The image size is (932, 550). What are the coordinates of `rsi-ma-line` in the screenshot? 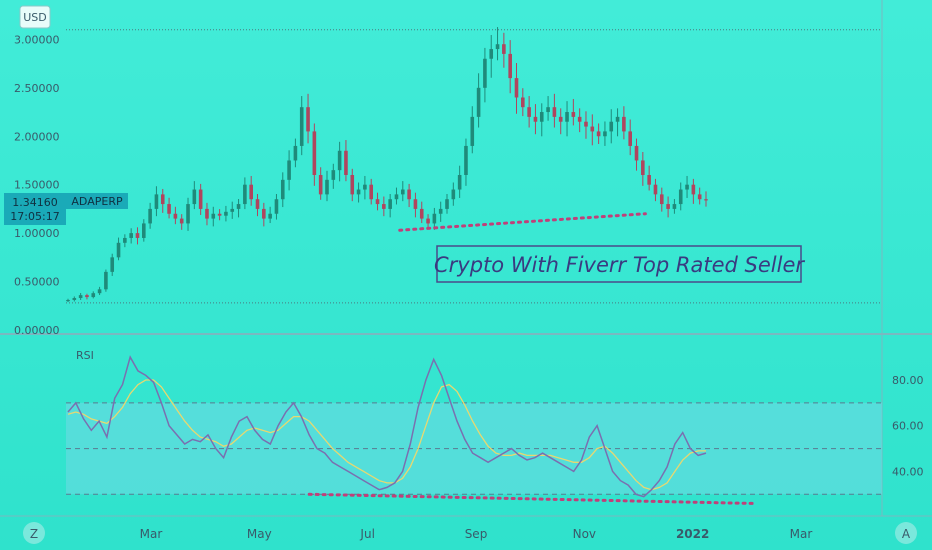 It's located at (386, 435).